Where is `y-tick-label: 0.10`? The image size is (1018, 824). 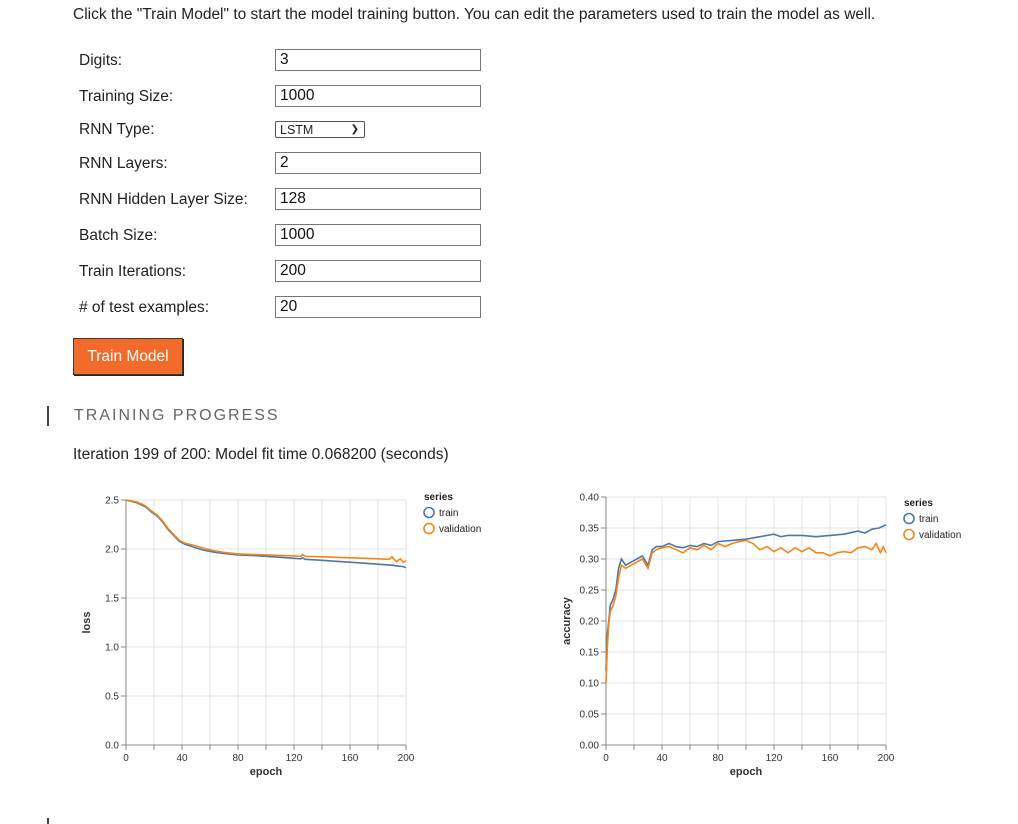 y-tick-label: 0.10 is located at coordinates (590, 684).